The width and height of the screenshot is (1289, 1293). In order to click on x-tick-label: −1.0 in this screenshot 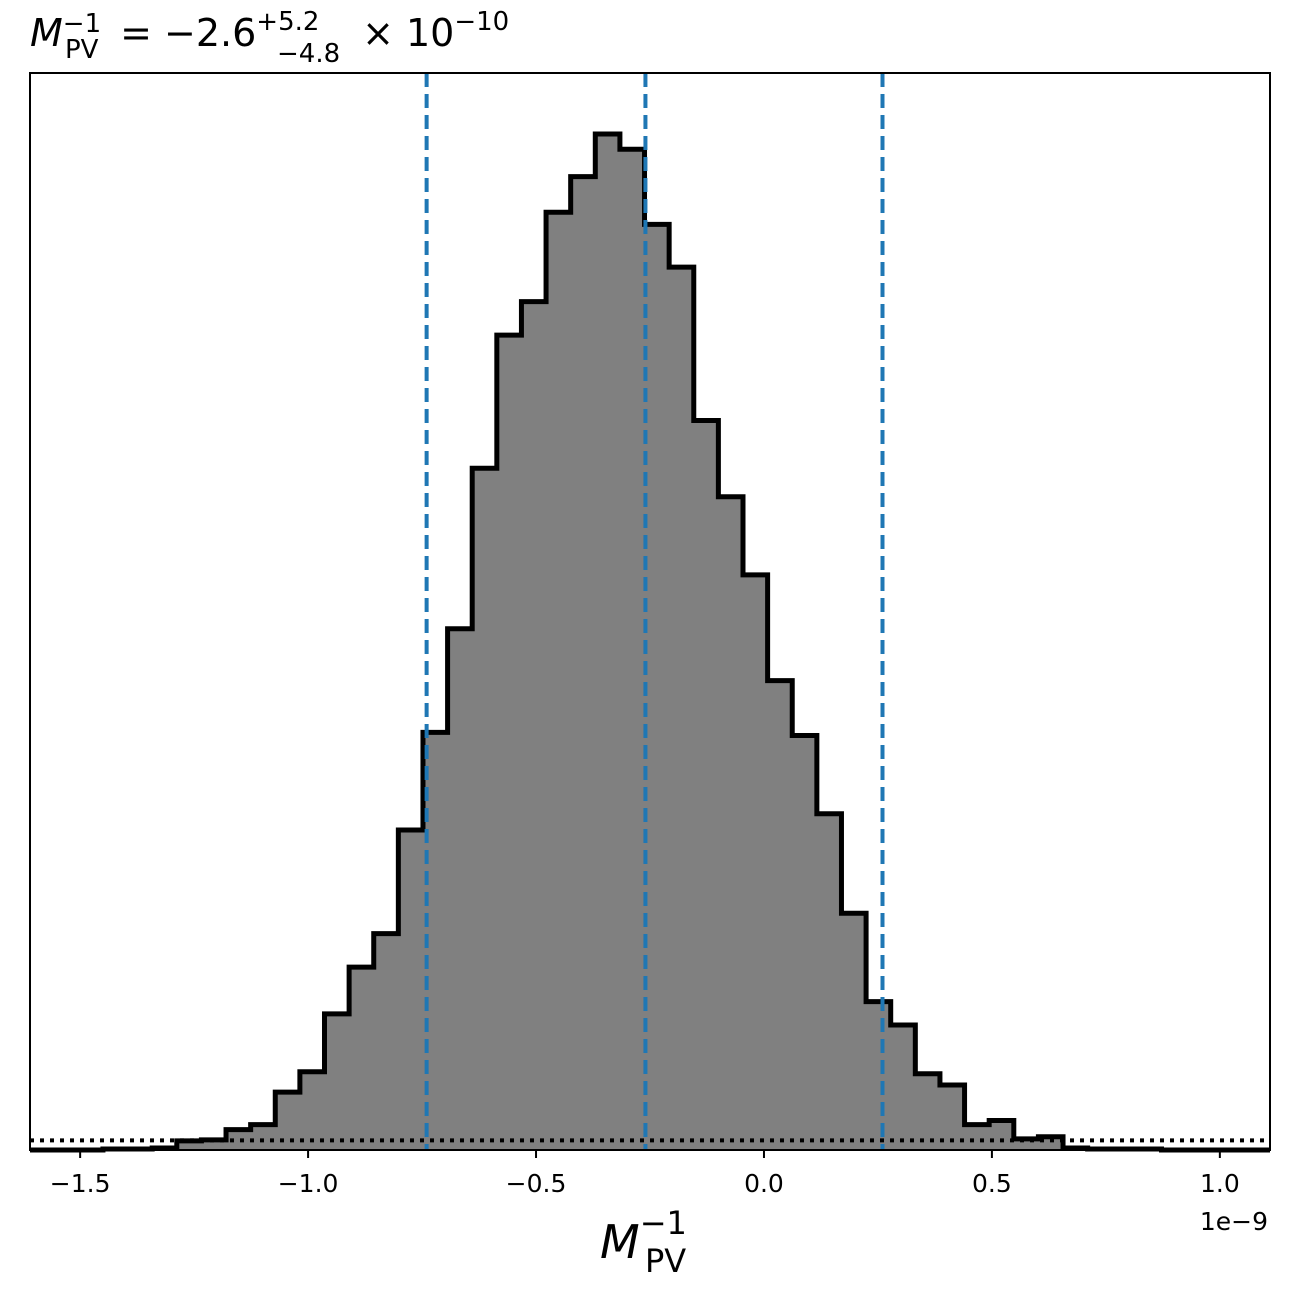, I will do `click(308, 1183)`.